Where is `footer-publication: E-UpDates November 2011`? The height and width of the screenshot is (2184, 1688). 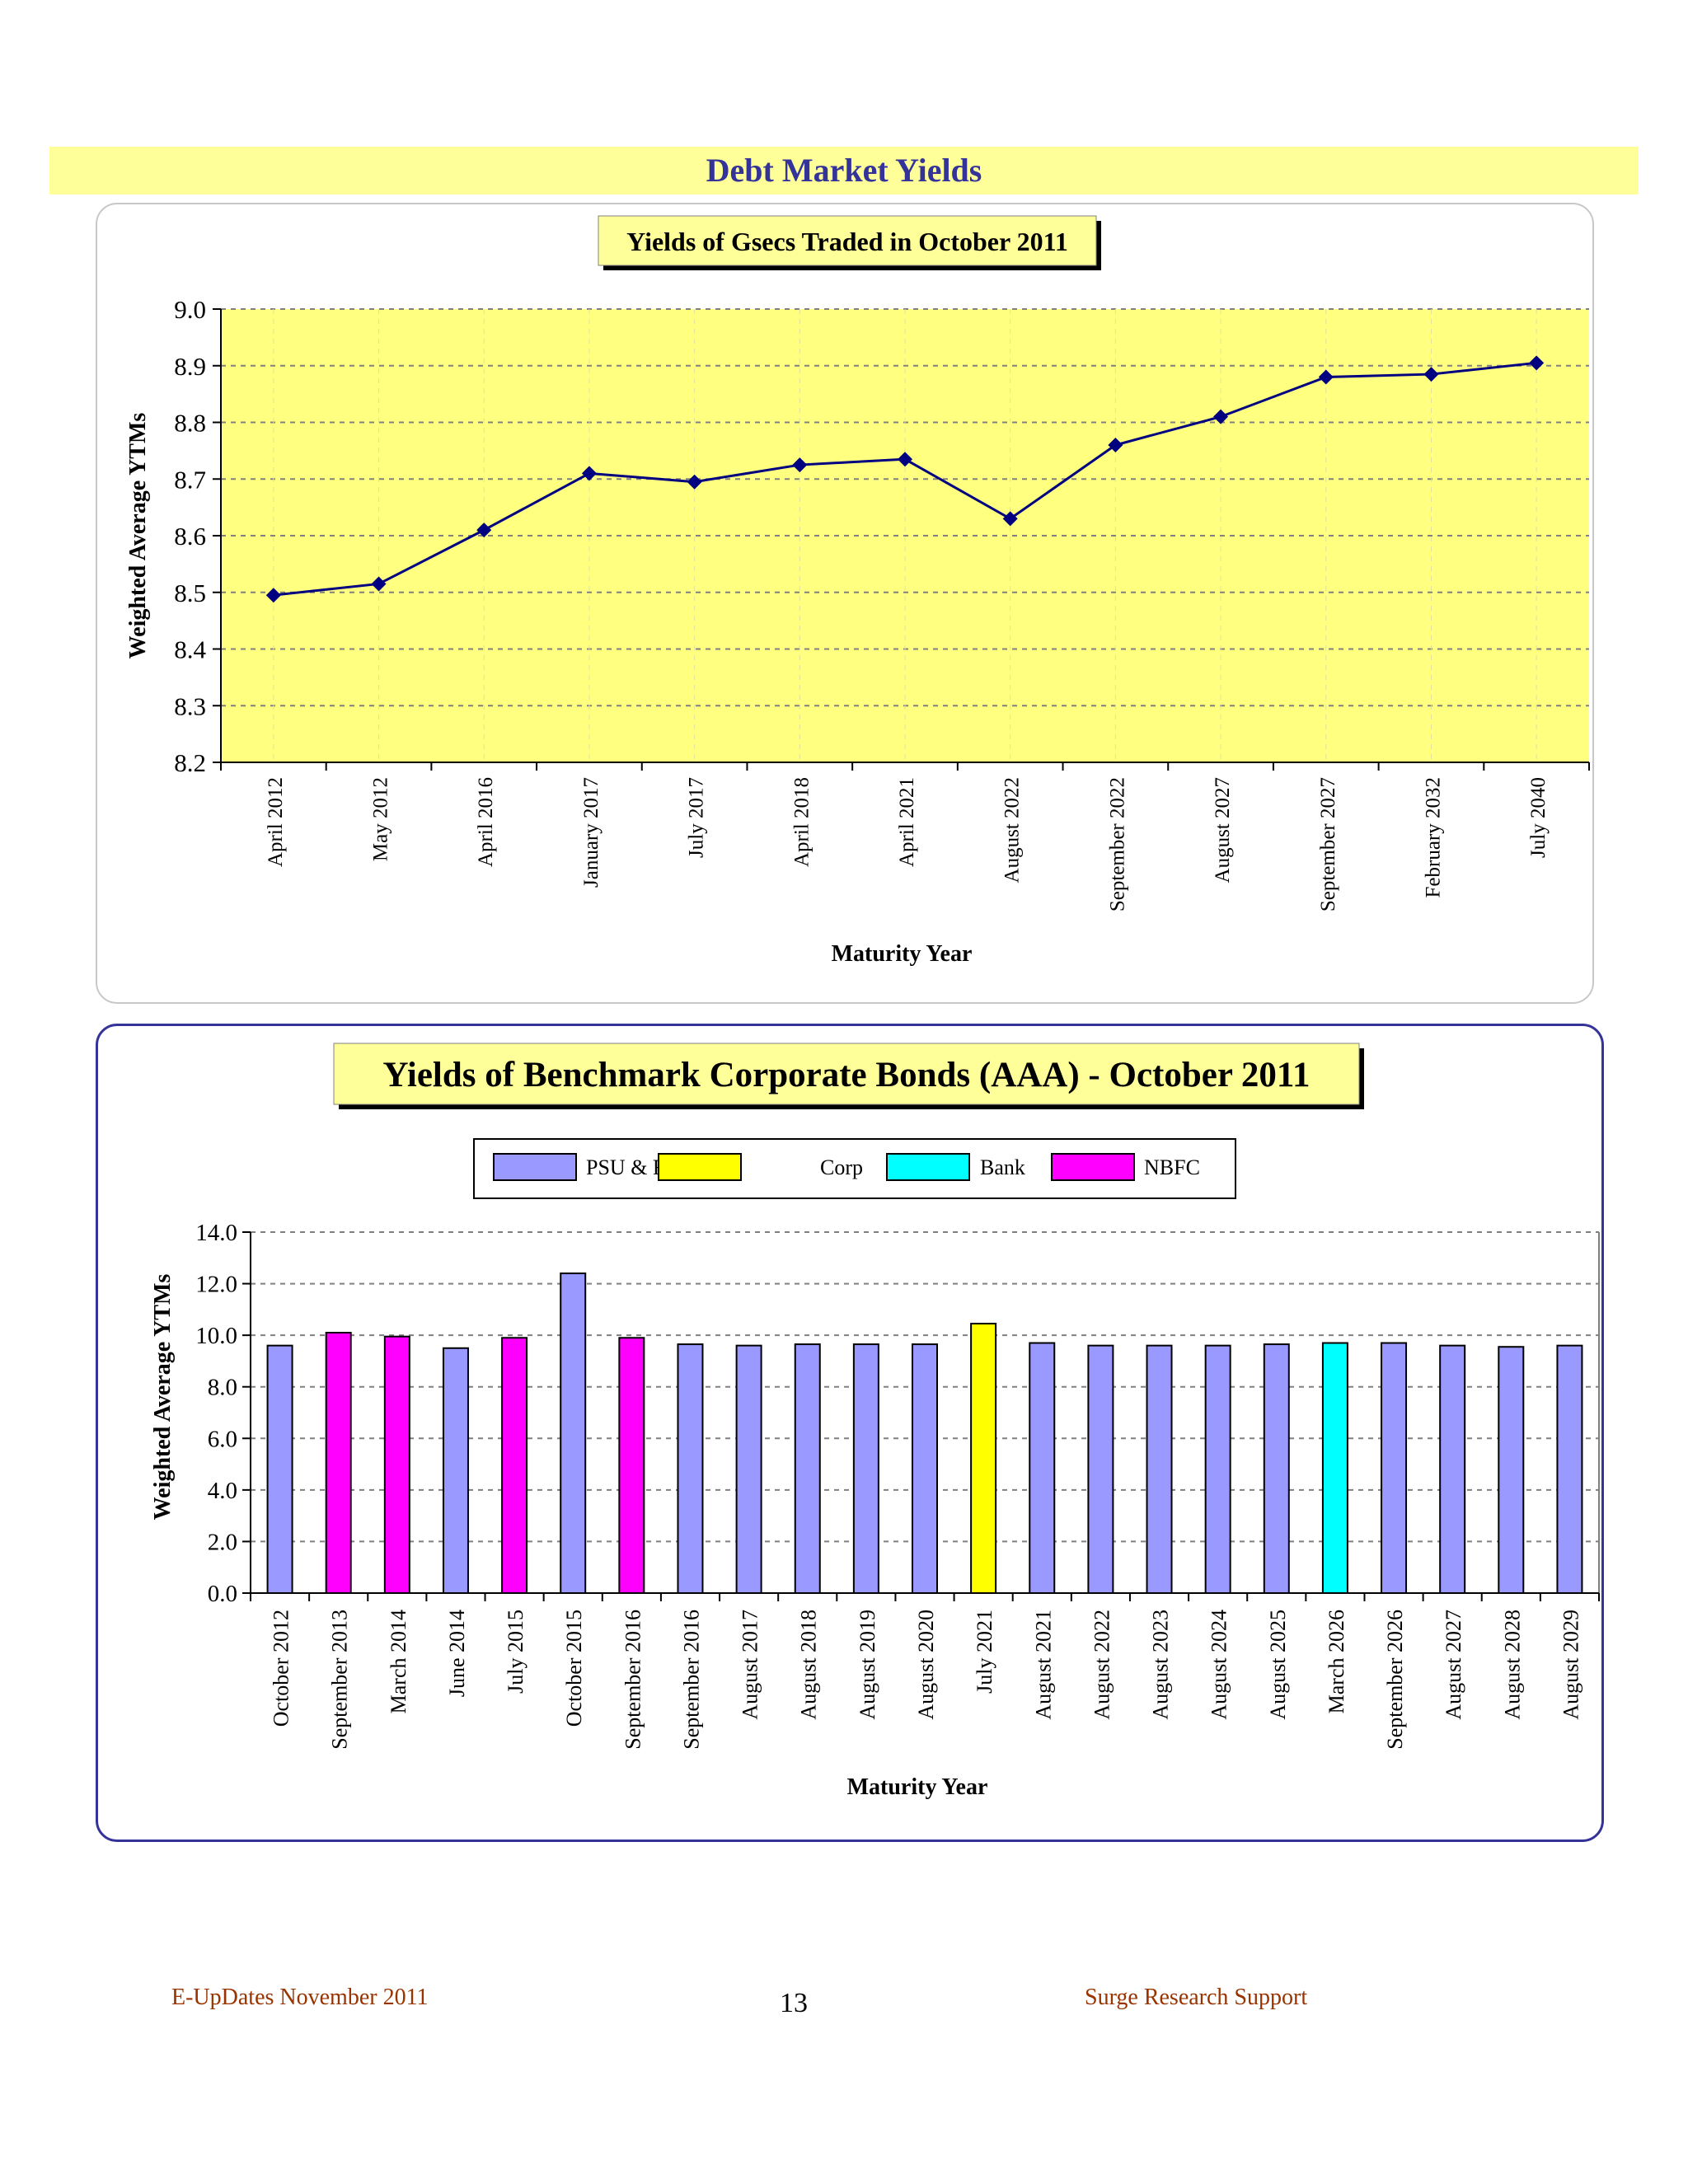
footer-publication: E-UpDates November 2011 is located at coordinates (300, 1997).